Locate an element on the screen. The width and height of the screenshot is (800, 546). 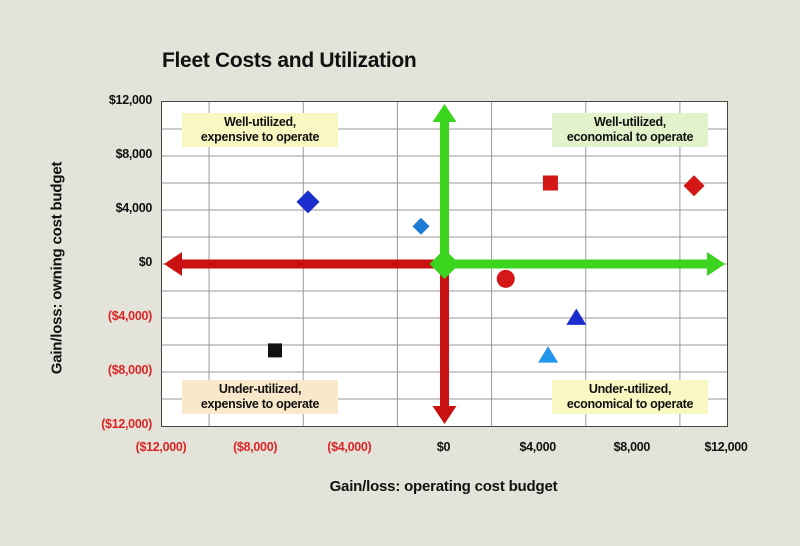
quadrant-label-bottom-right: Under-utilized, economical to operate is located at coordinates (630, 397).